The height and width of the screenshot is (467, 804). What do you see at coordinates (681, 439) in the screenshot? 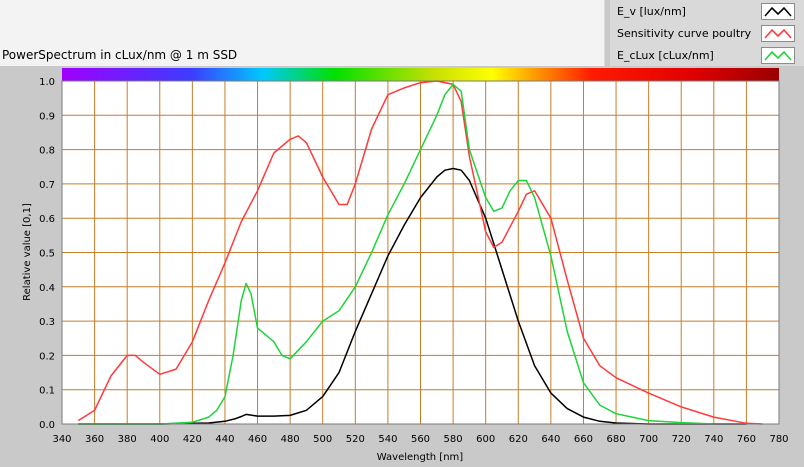
I see `x-tick-label: 720` at bounding box center [681, 439].